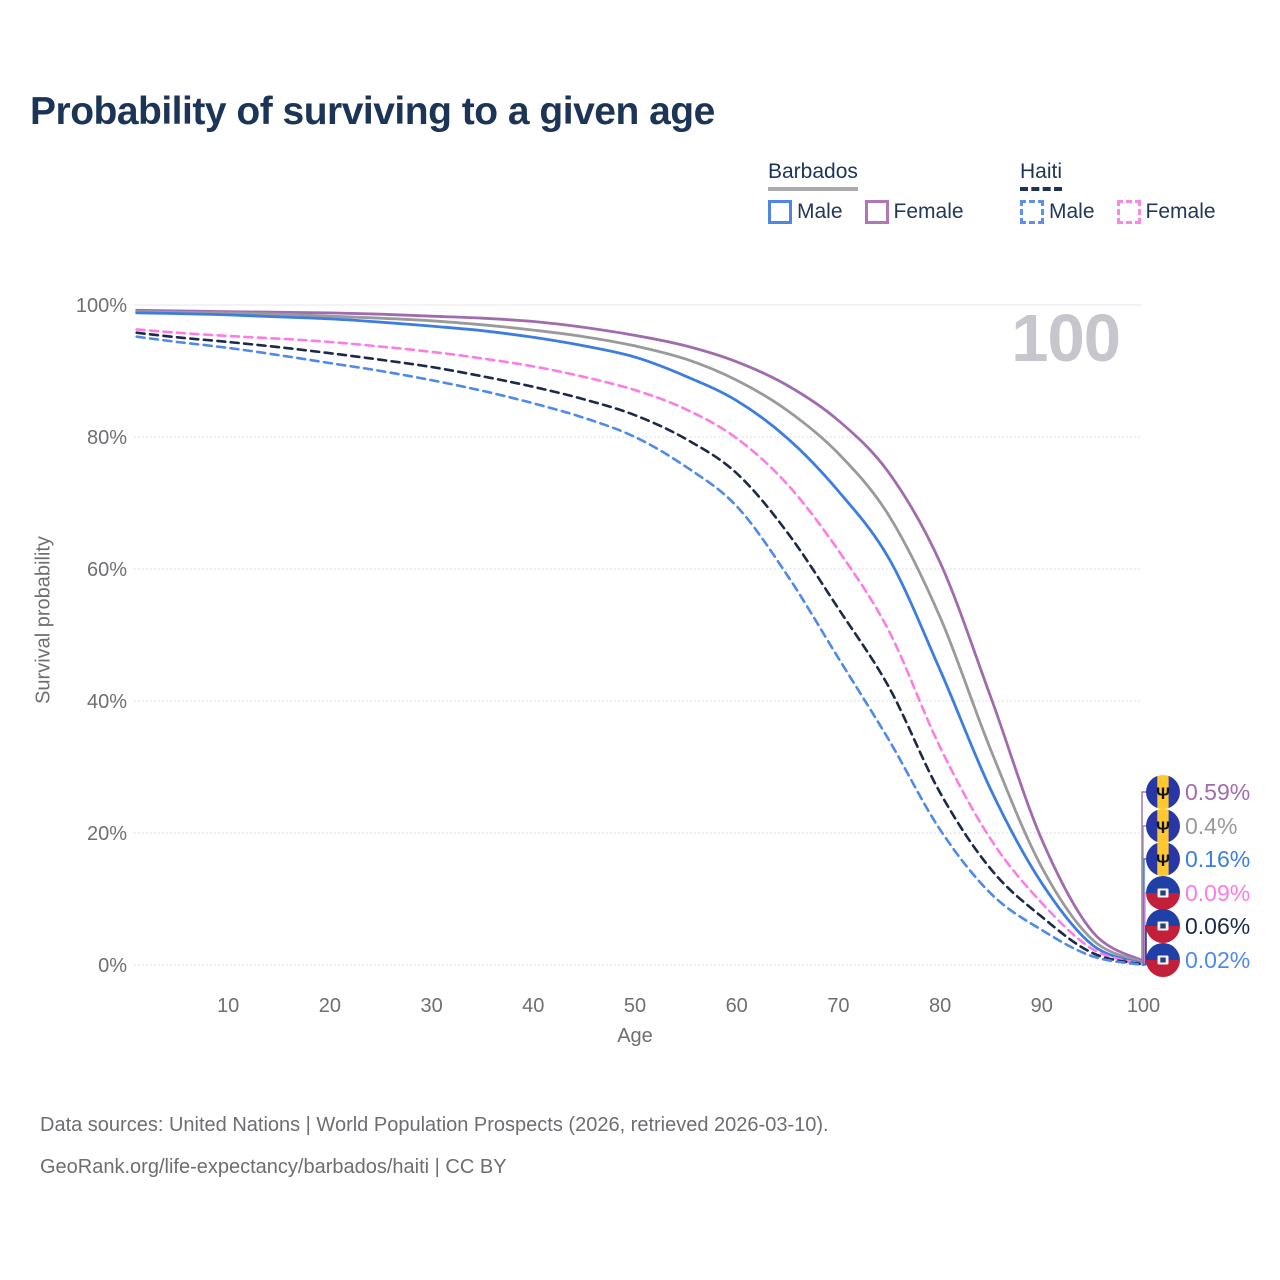  Describe the element at coordinates (1042, 1006) in the screenshot. I see `x-tick-label-90: 90` at that location.